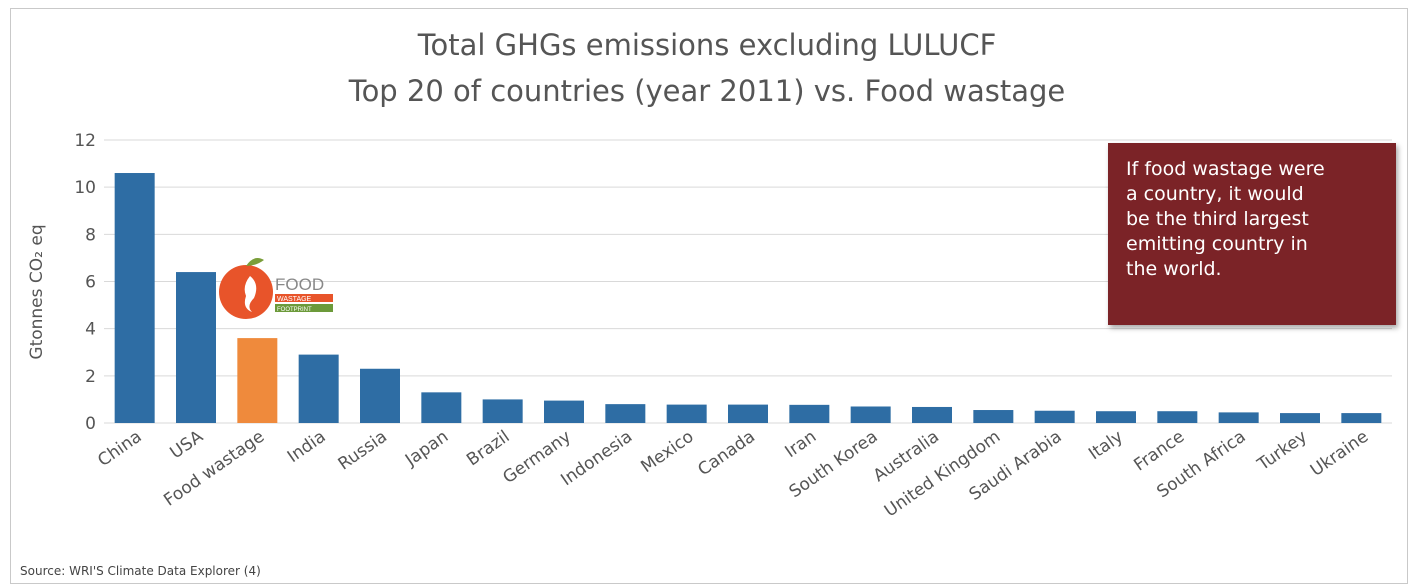 Image resolution: width=1414 pixels, height=588 pixels. Describe the element at coordinates (801, 444) in the screenshot. I see `category-label: Iran` at that location.